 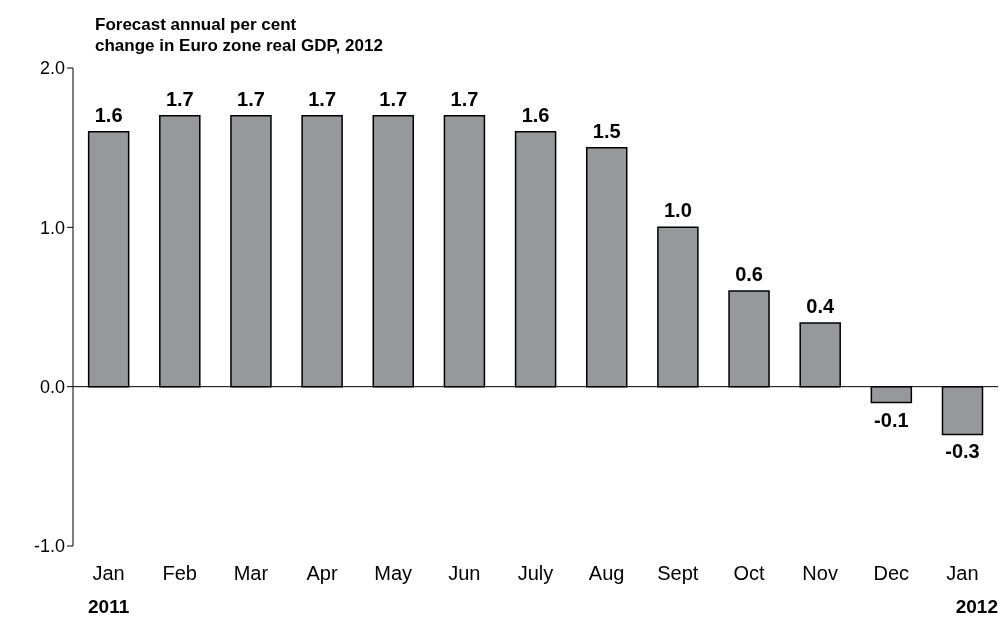 I want to click on x-tick-label: July, so click(x=535, y=573).